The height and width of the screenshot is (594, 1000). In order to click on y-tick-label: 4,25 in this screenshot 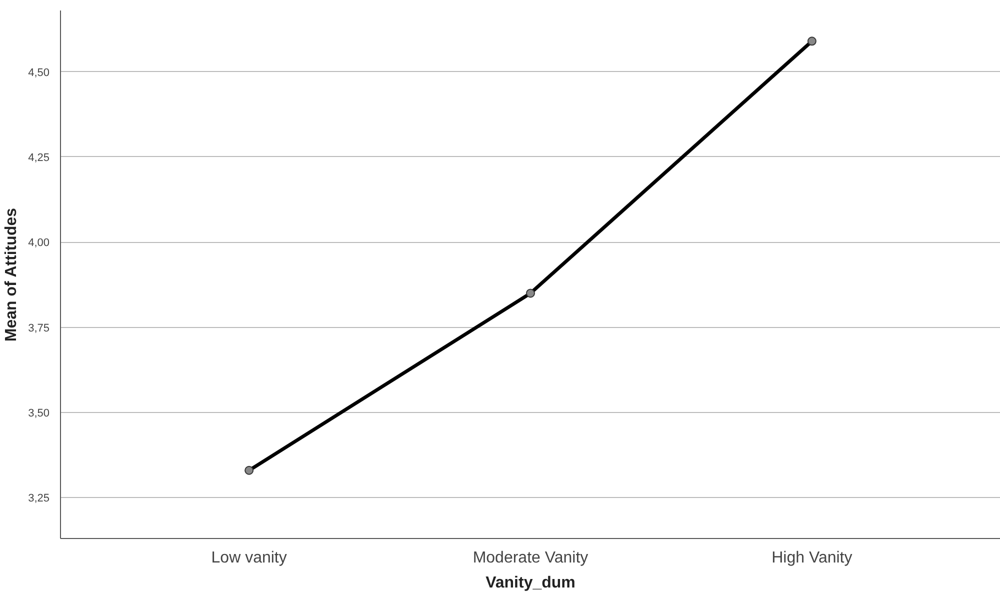, I will do `click(39, 158)`.